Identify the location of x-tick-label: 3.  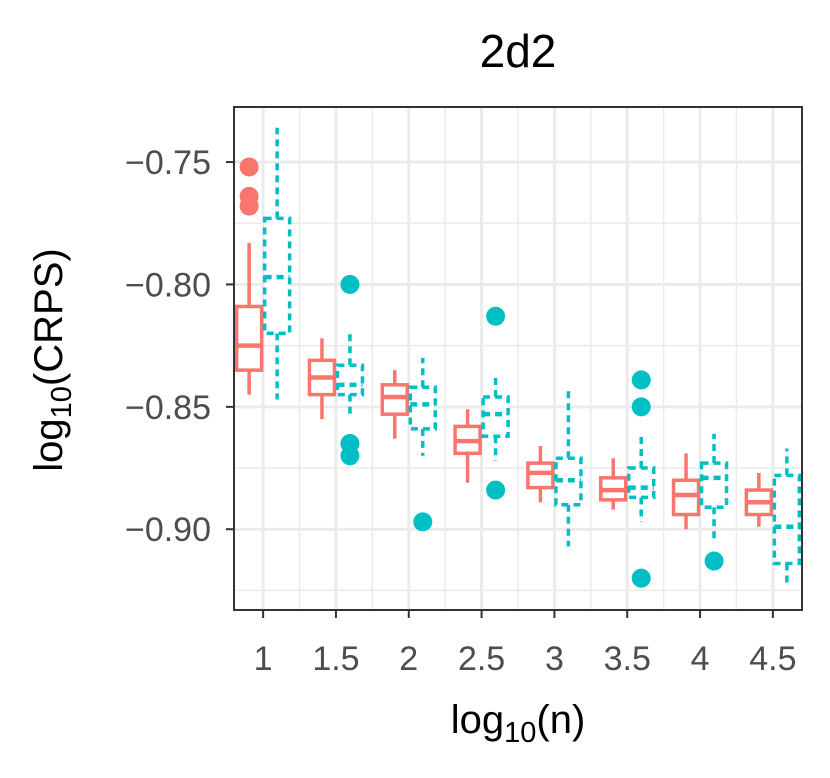
(554, 659).